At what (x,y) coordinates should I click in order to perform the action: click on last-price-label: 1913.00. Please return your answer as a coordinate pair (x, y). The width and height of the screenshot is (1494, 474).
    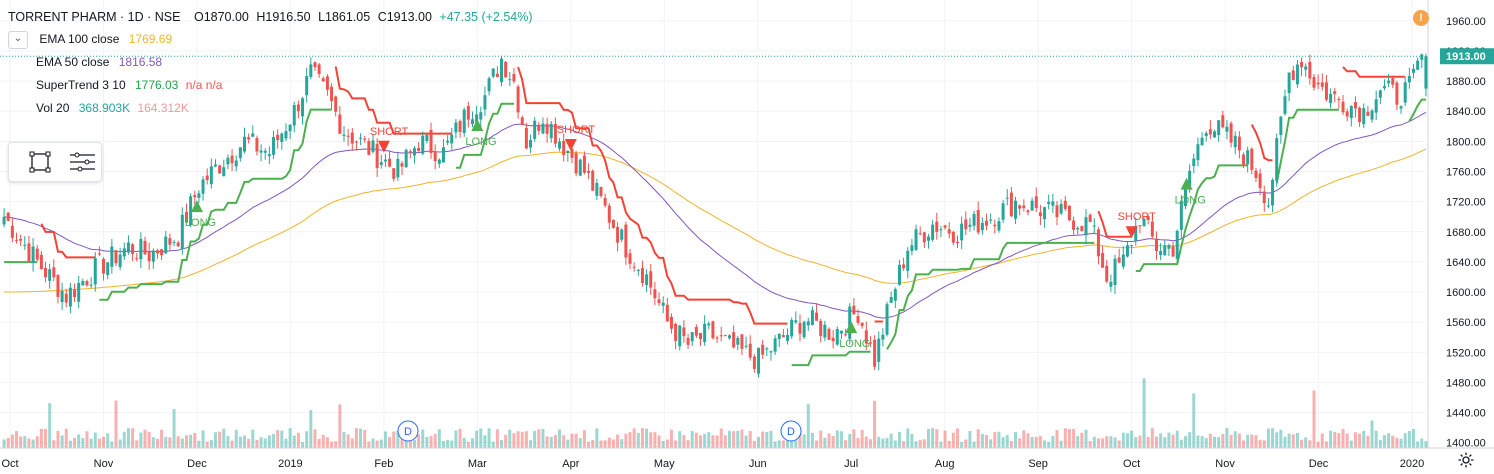
    Looking at the image, I should click on (1466, 57).